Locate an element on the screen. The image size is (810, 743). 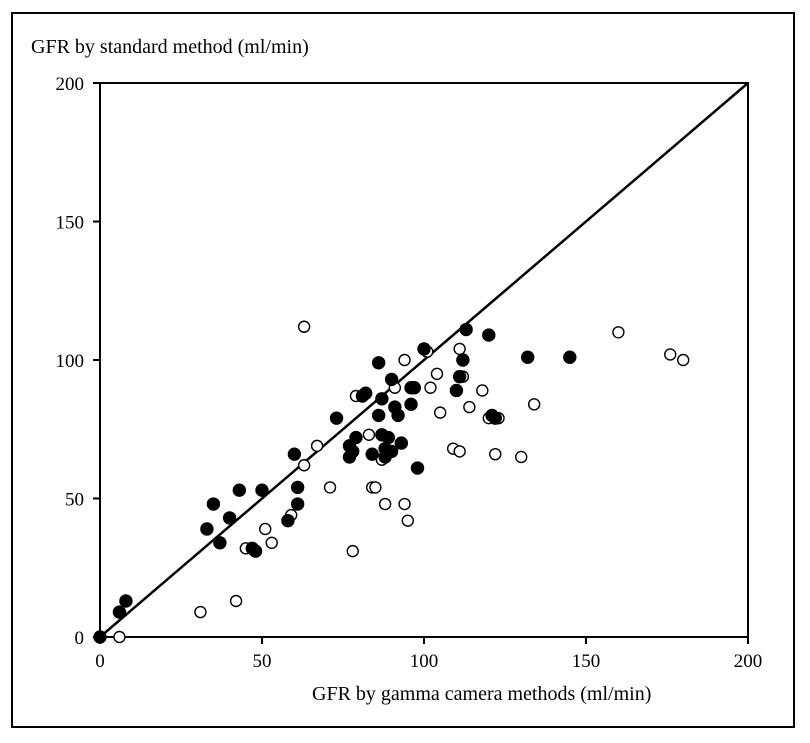
x-tick-label: 50 is located at coordinates (262, 661).